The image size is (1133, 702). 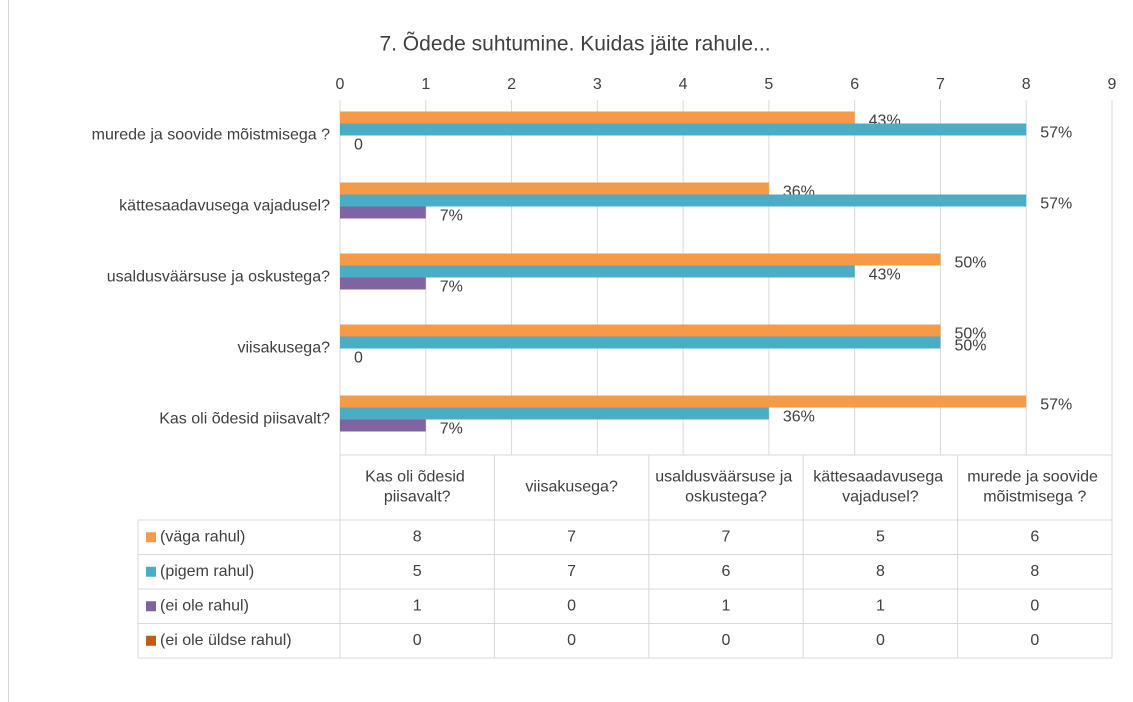 What do you see at coordinates (226, 640) in the screenshot?
I see `legend-label: (ei ole üldse rahul)` at bounding box center [226, 640].